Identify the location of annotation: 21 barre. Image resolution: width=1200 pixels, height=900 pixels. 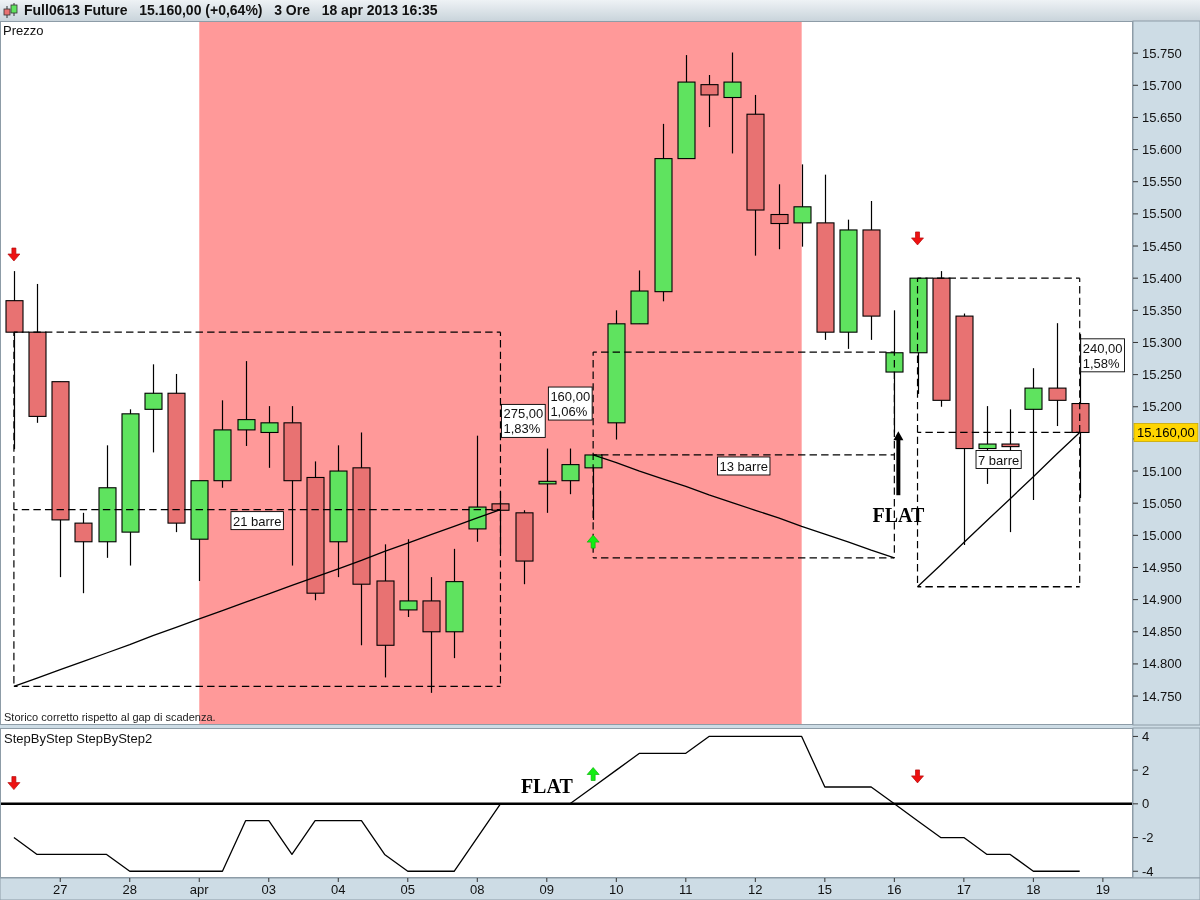
(257, 521).